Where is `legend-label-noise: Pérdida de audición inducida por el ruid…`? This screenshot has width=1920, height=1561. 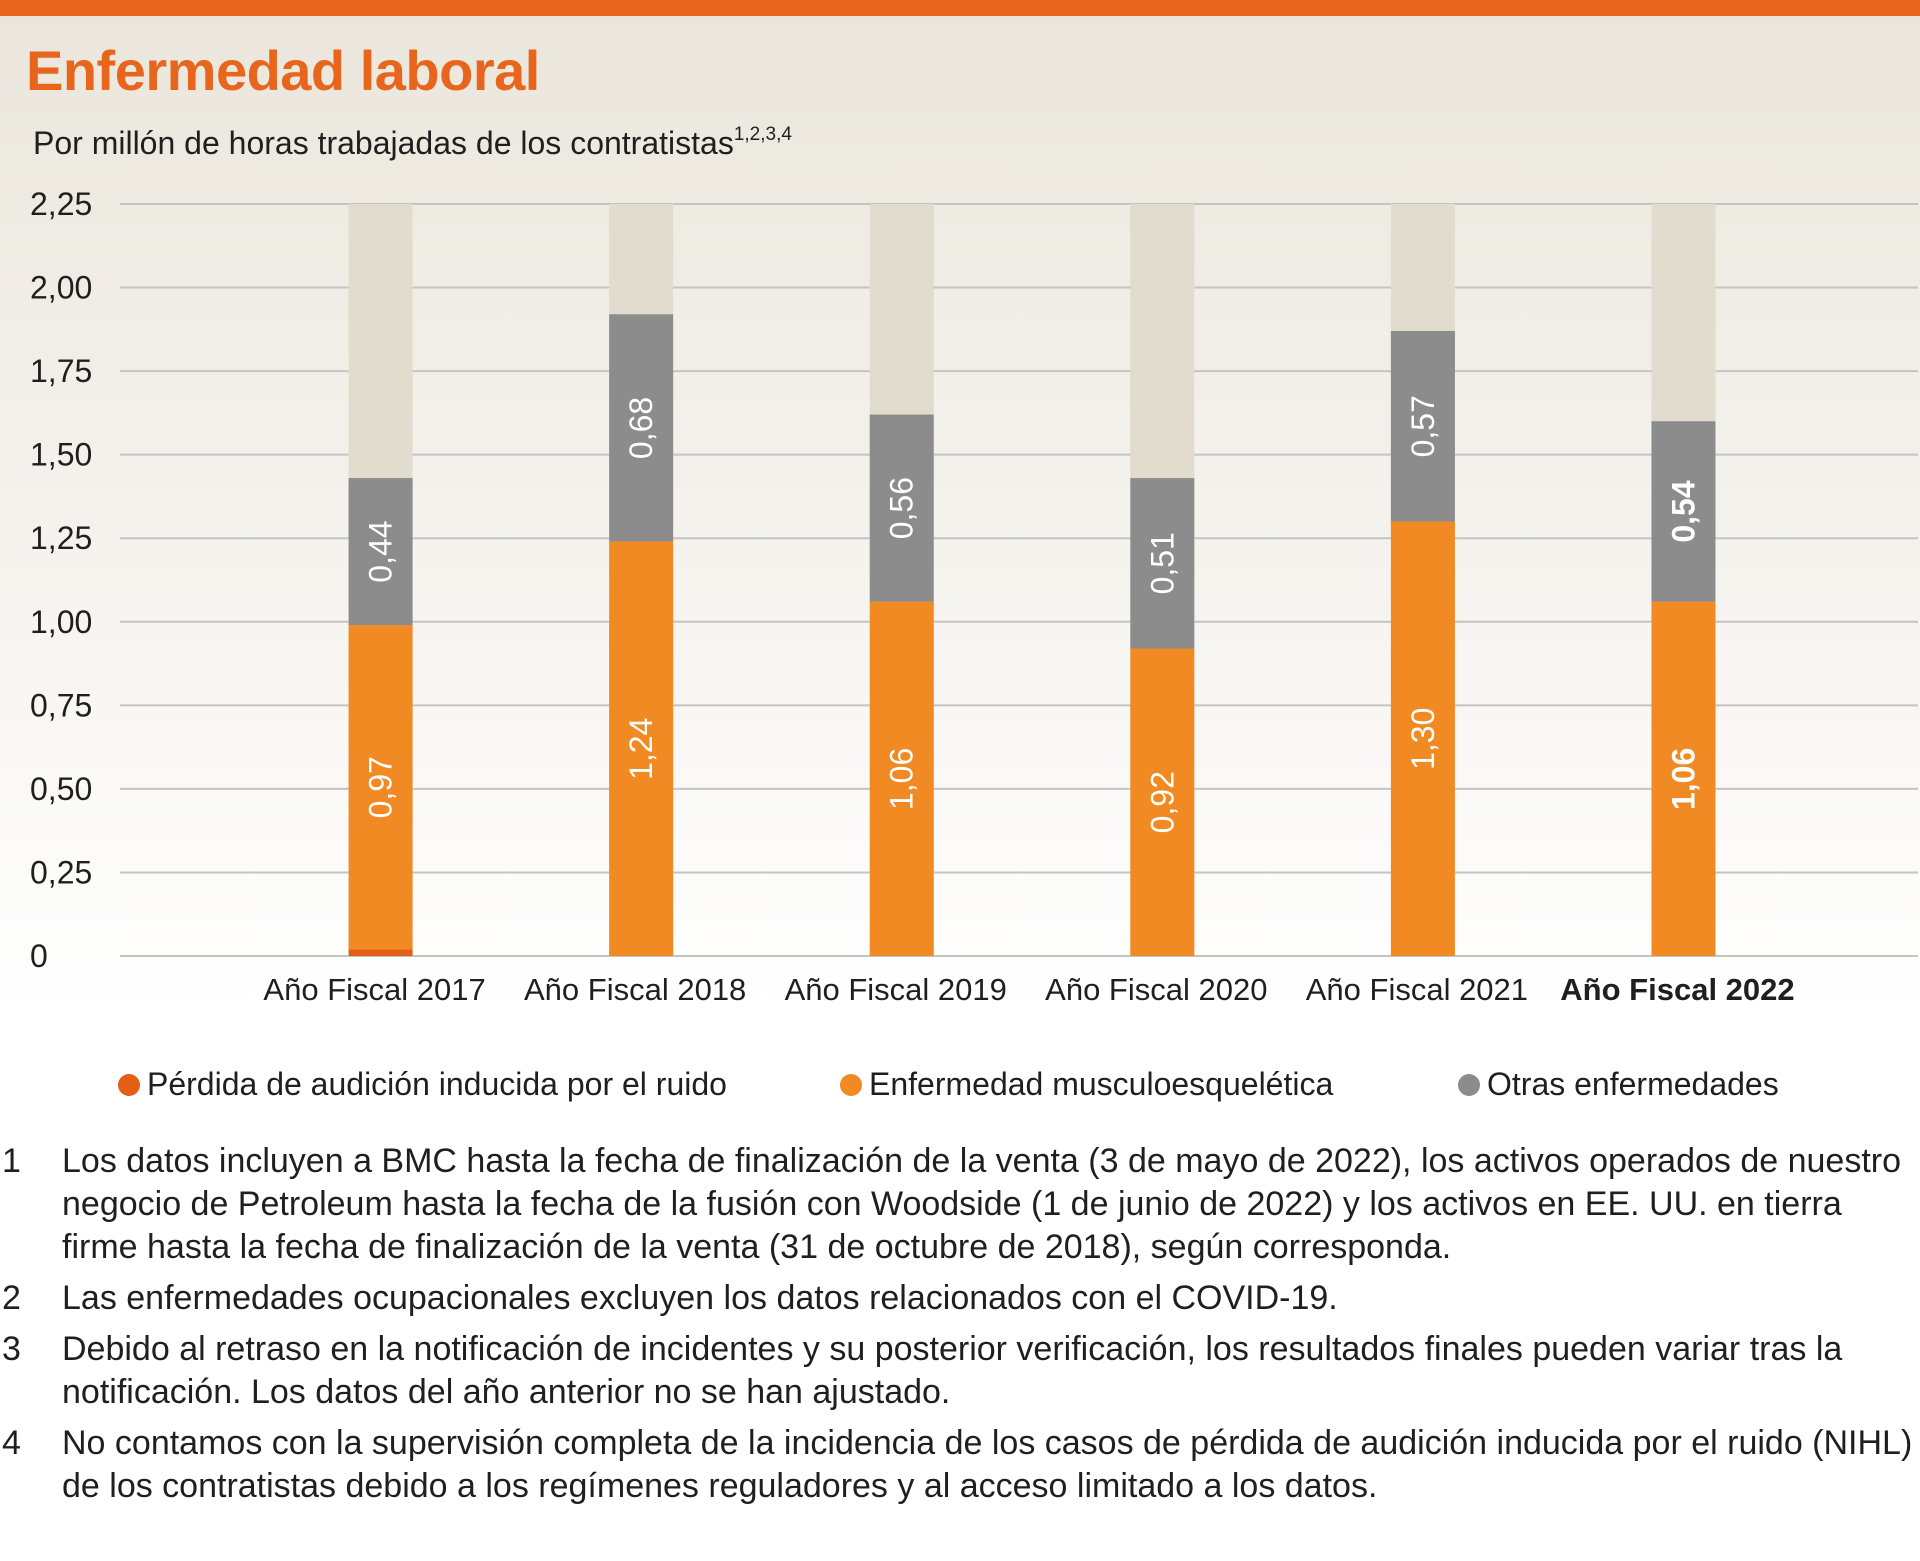
legend-label-noise: Pérdida de audición inducida por el ruid… is located at coordinates (437, 1084).